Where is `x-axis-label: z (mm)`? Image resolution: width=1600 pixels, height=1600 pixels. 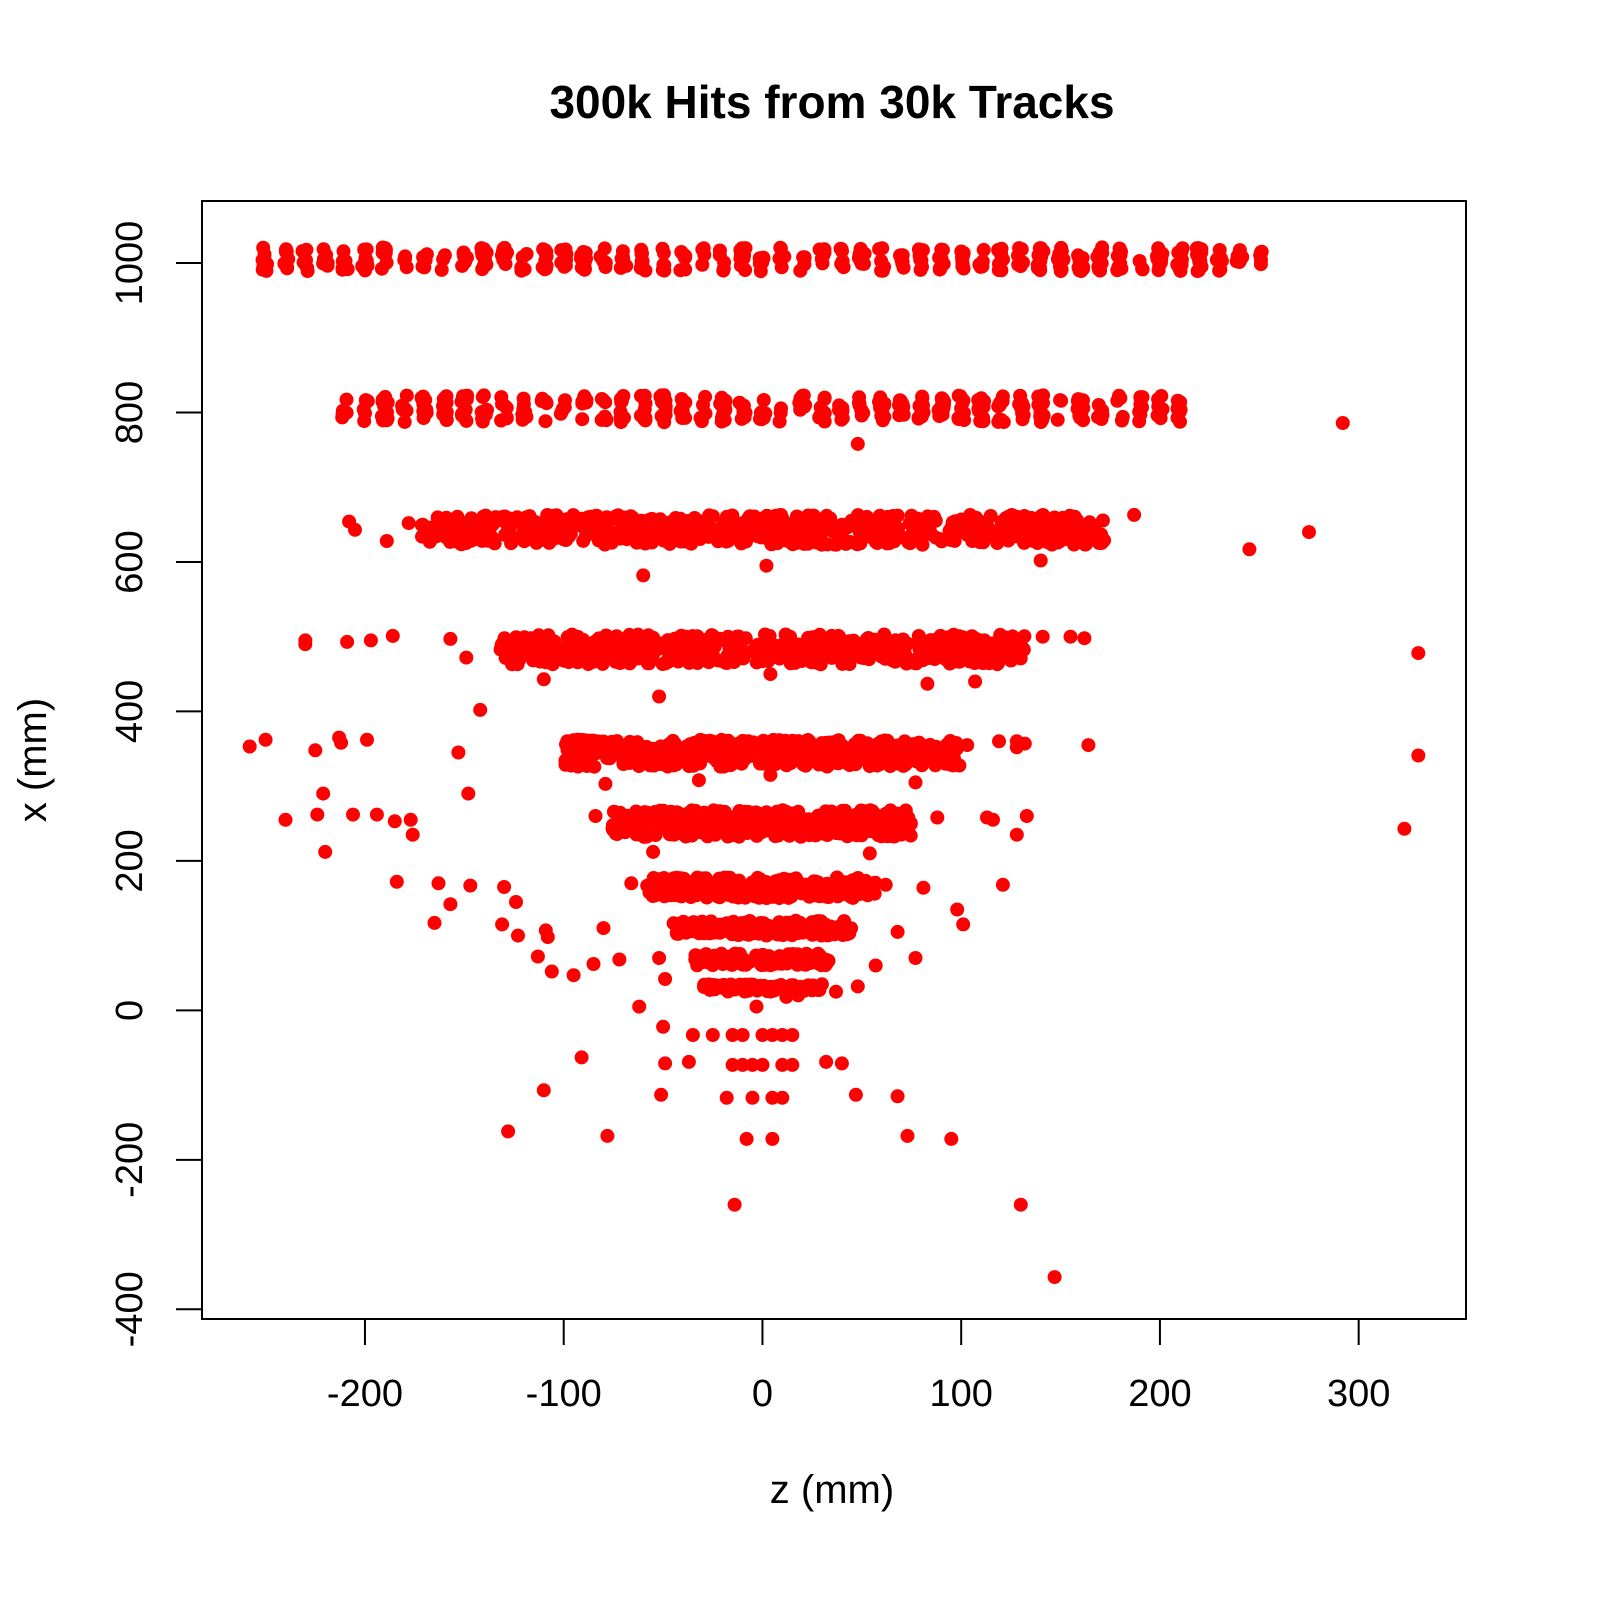 x-axis-label: z (mm) is located at coordinates (832, 1490).